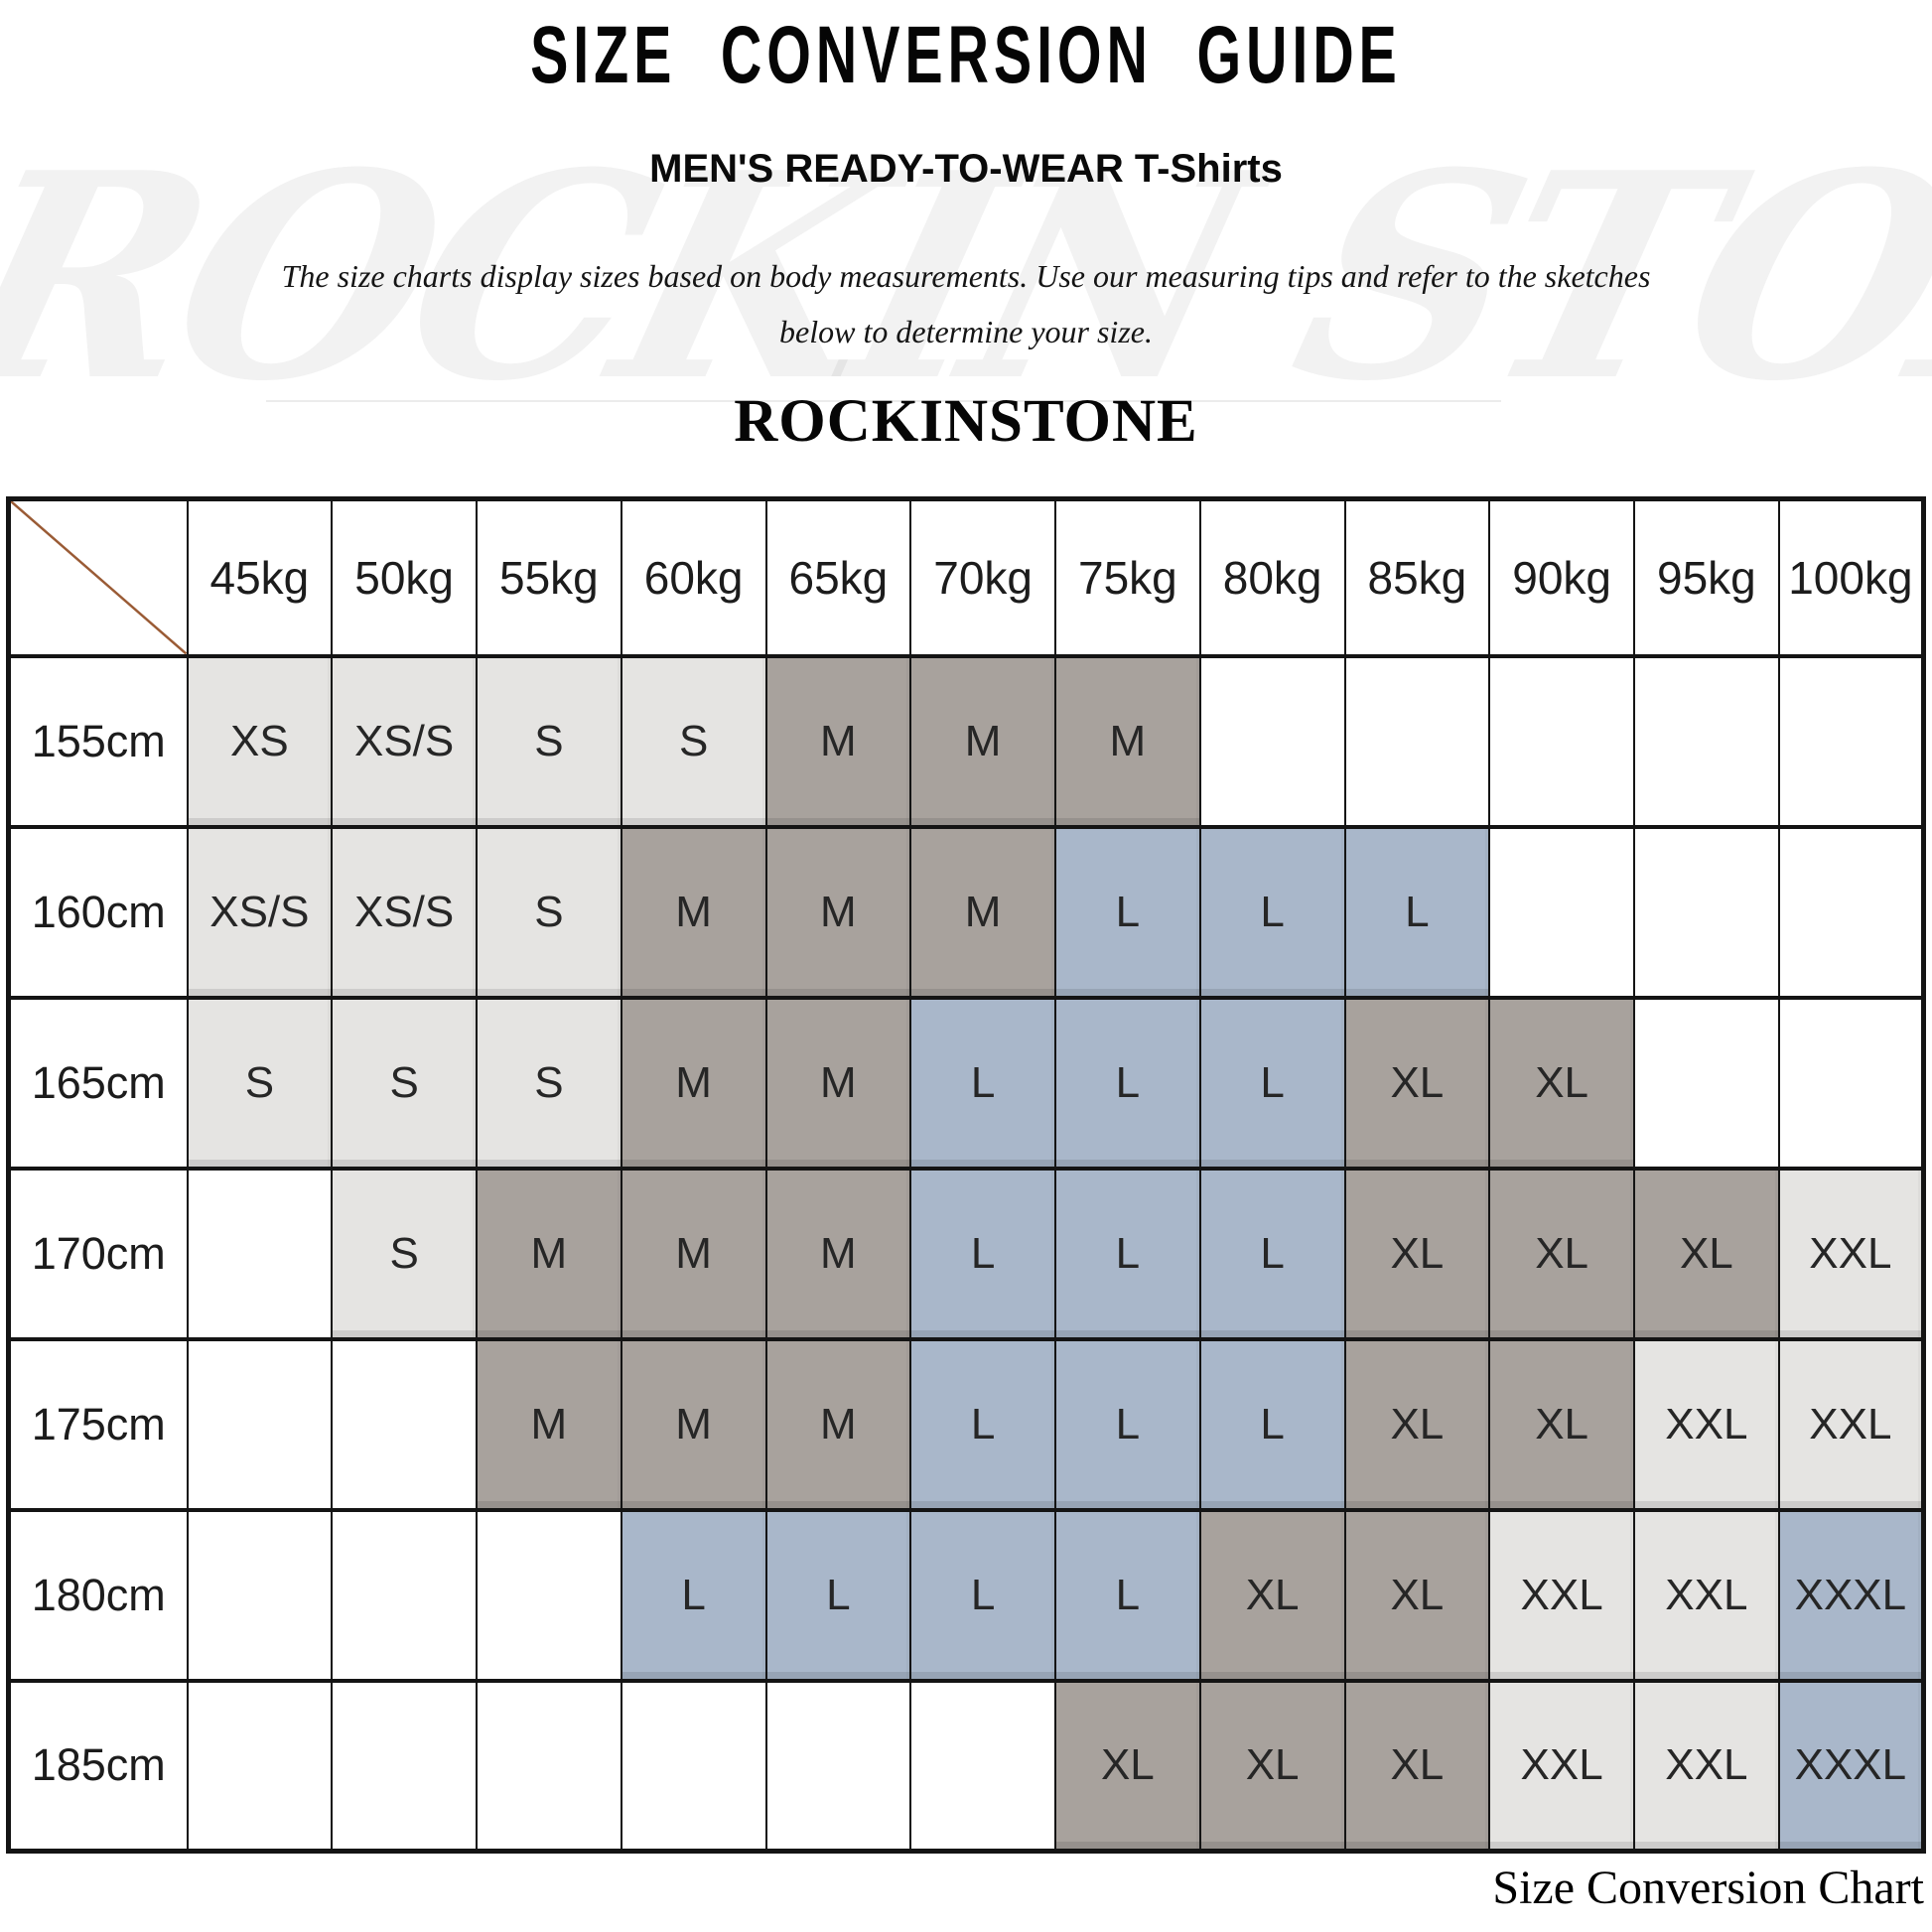 This screenshot has height=1932, width=1932. I want to click on table-row-165cm: 165cm S S S M M L L L XL XL, so click(966, 1083).